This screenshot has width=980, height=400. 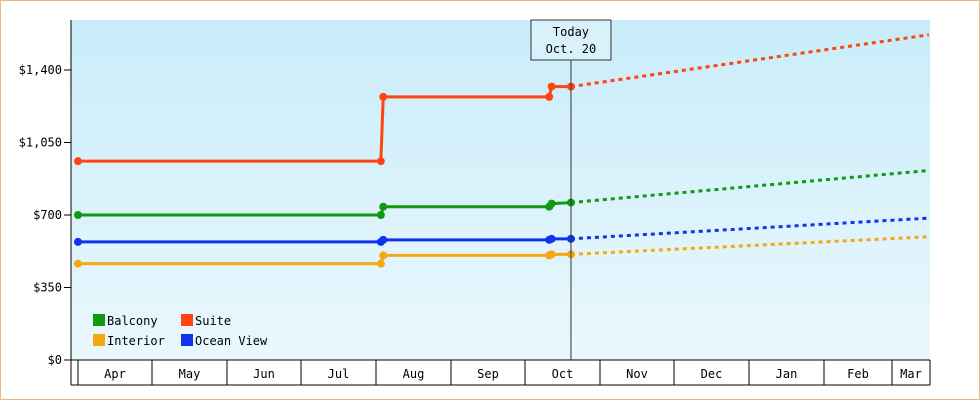 What do you see at coordinates (749, 186) in the screenshot?
I see `forecast-line-balcony` at bounding box center [749, 186].